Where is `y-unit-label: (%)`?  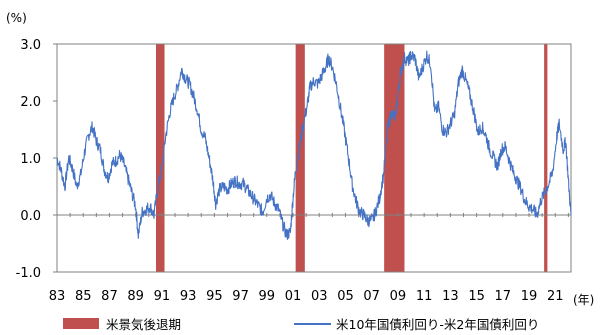
y-unit-label: (%) is located at coordinates (16, 18).